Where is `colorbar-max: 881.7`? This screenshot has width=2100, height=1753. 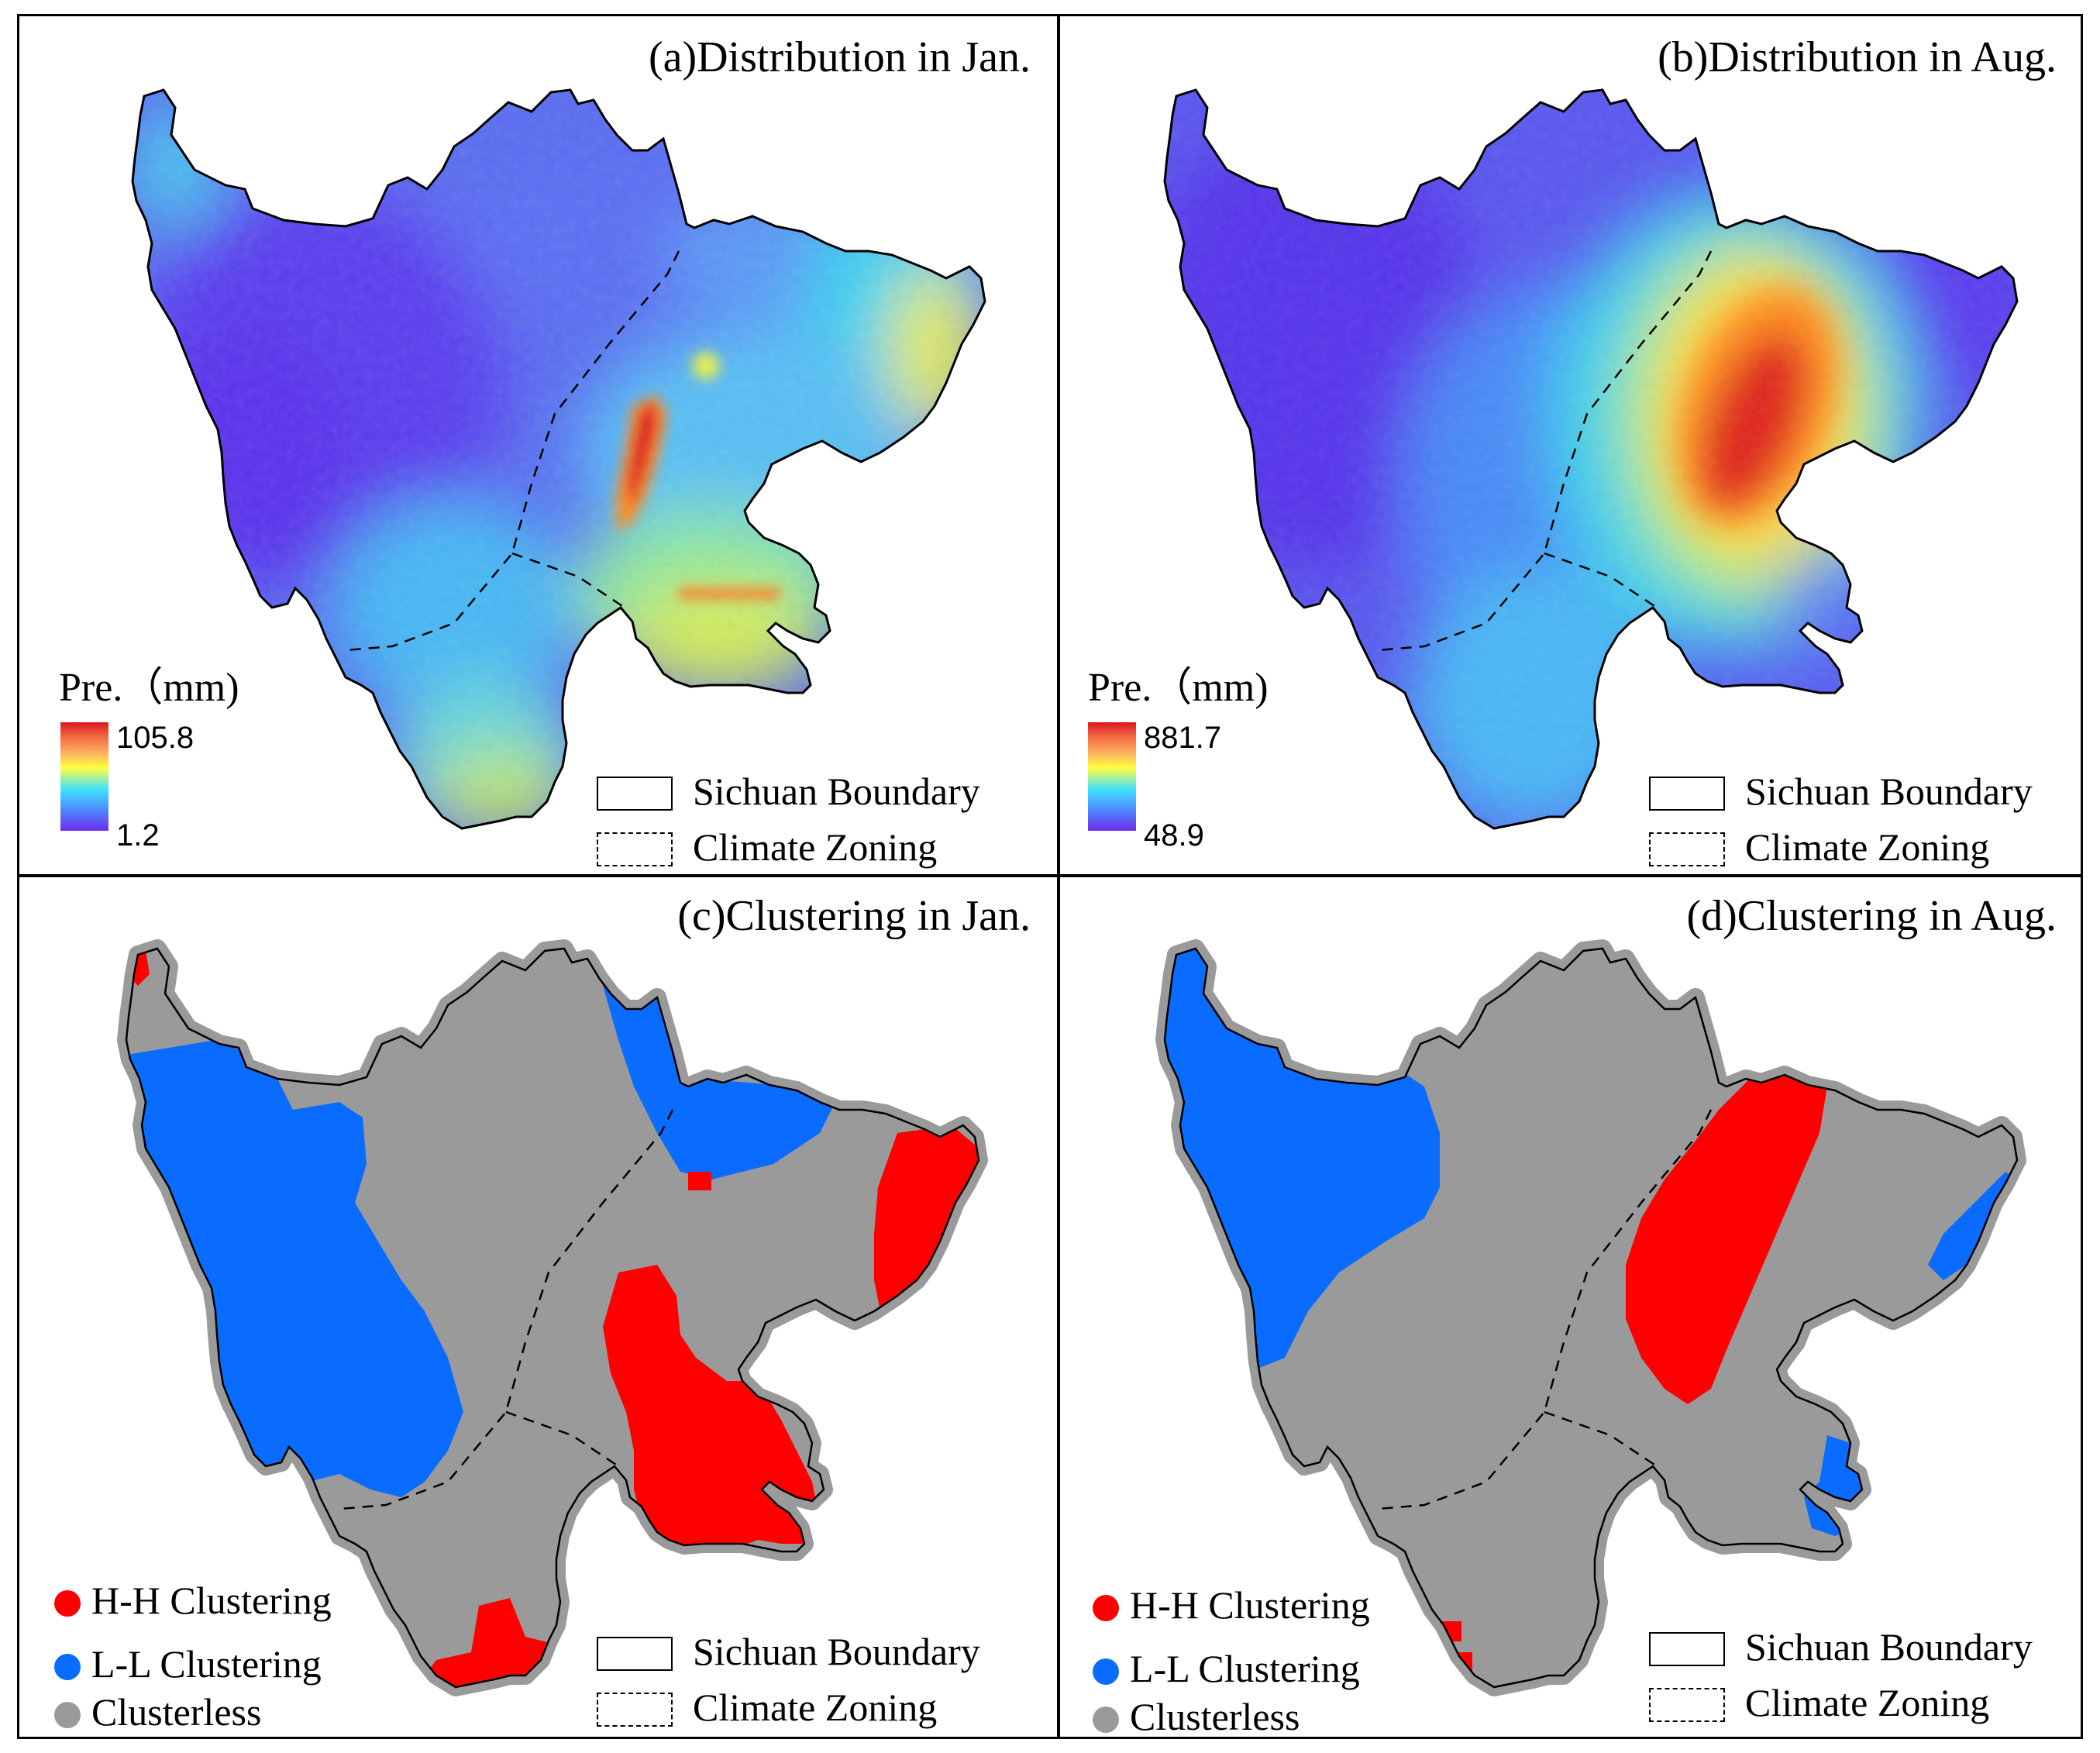 colorbar-max: 881.7 is located at coordinates (1183, 738).